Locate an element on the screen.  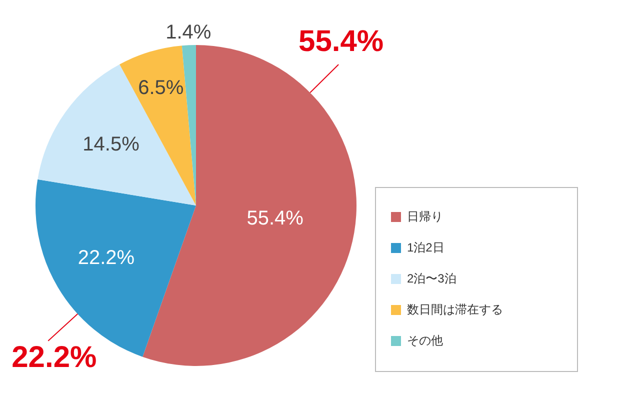
legend-label: 1泊2日 is located at coordinates (425, 247).